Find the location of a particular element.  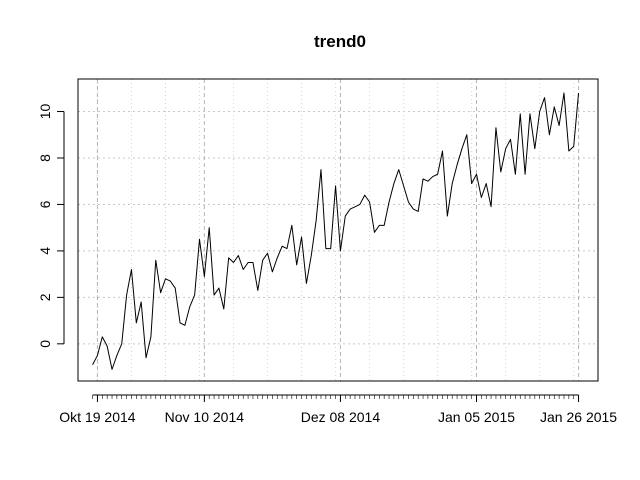

x-tick-label: Jan 05 2015 is located at coordinates (476, 417).